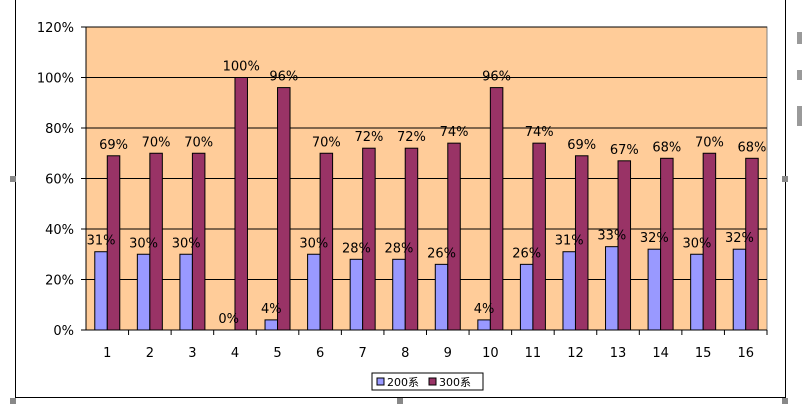 The image size is (802, 413). Describe the element at coordinates (703, 353) in the screenshot. I see `x-tick-label: 15` at that location.